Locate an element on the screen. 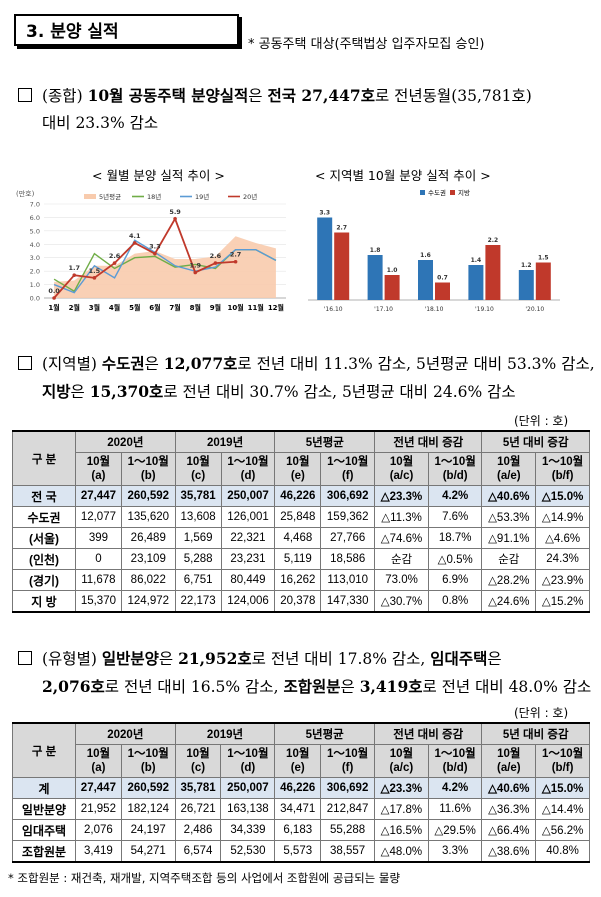  header-cell: 구 분 is located at coordinates (44, 458).